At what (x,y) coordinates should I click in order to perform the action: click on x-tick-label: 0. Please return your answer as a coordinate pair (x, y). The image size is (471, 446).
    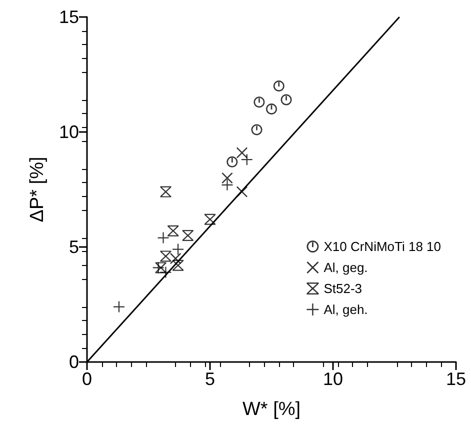
    Looking at the image, I should click on (87, 379).